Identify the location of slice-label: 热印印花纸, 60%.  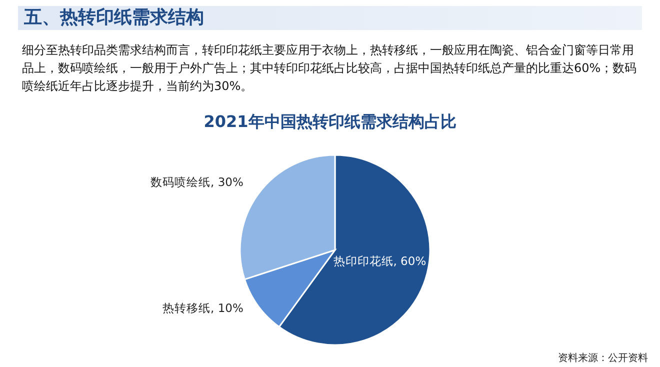
(379, 261).